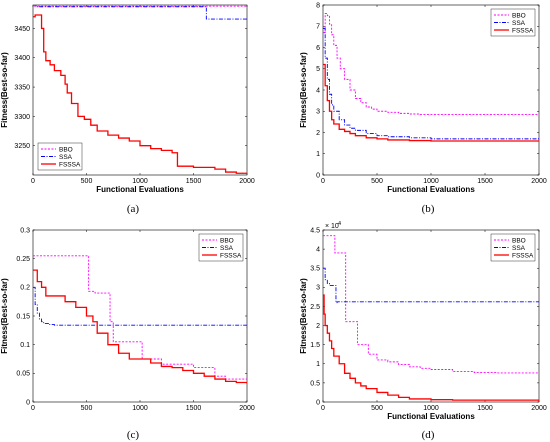  I want to click on y-tick-label: 3.5, so click(315, 269).